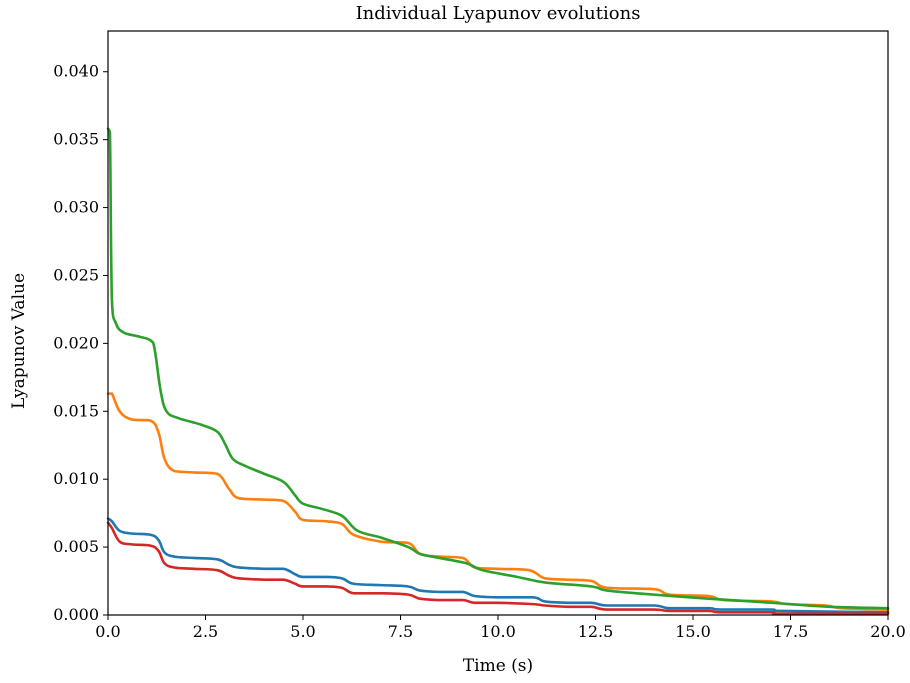 This screenshot has width=910, height=683. I want to click on y-tick-label: 0.005, so click(76, 546).